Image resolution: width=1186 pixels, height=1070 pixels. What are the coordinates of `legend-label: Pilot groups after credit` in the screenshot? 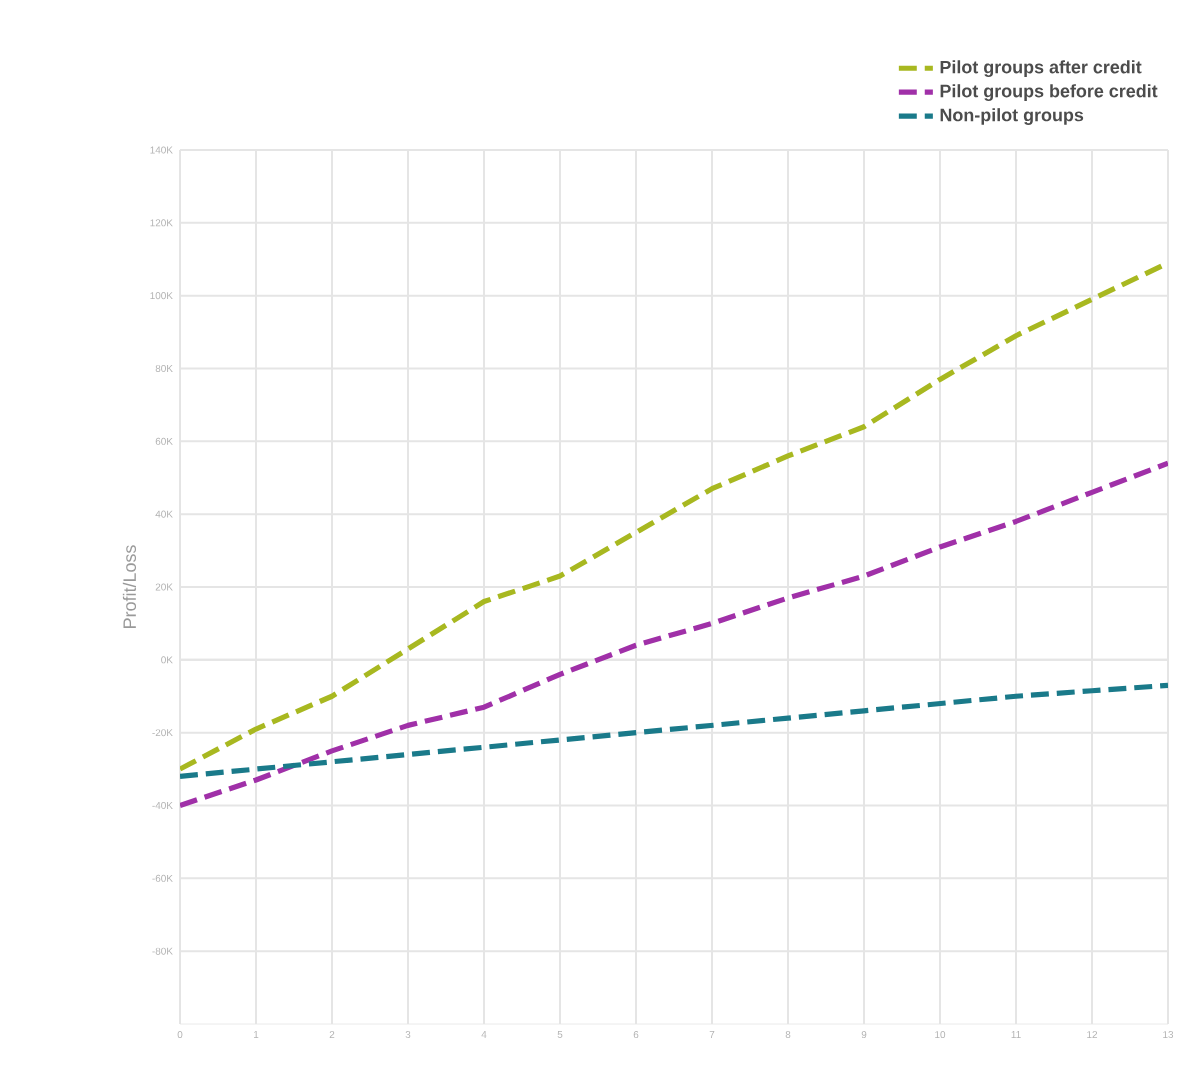 It's located at (1041, 69).